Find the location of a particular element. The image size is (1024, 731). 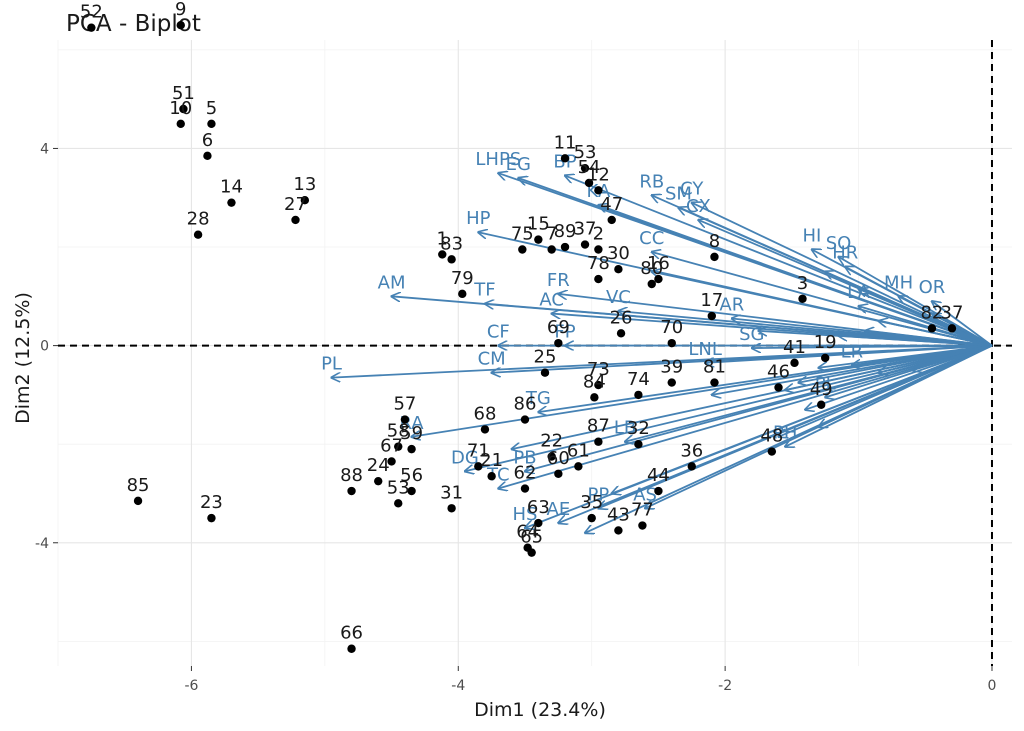

individual-label: 67 is located at coordinates (391, 445).